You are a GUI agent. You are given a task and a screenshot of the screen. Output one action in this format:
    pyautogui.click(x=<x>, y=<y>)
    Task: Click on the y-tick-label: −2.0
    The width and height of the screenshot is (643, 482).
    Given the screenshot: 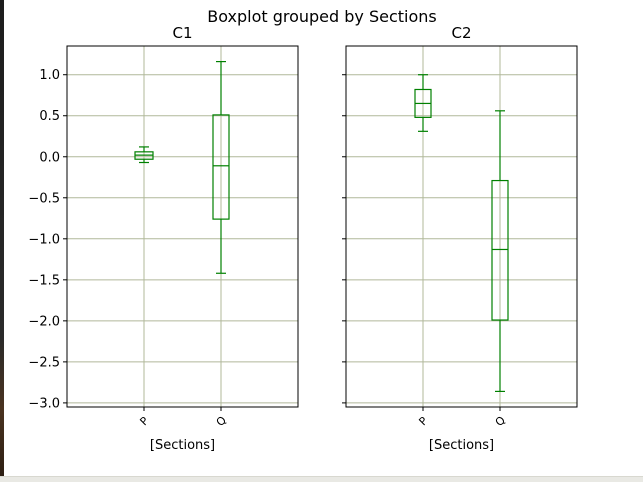 What is the action you would take?
    pyautogui.click(x=44, y=321)
    